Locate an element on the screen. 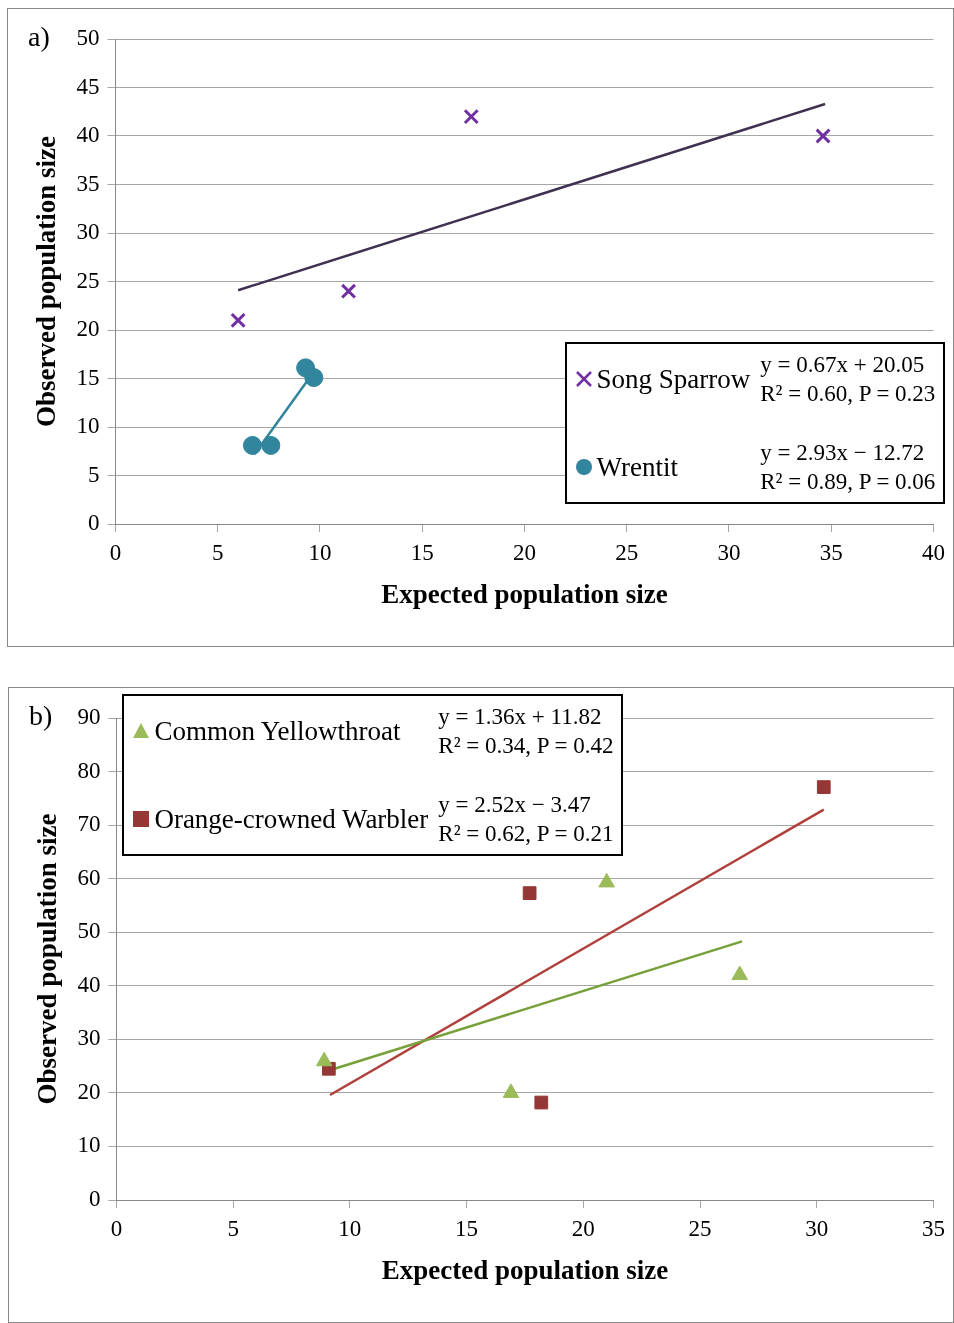 This screenshot has height=1323, width=954. legend-label: Orange-crowned Warbler is located at coordinates (291, 819).